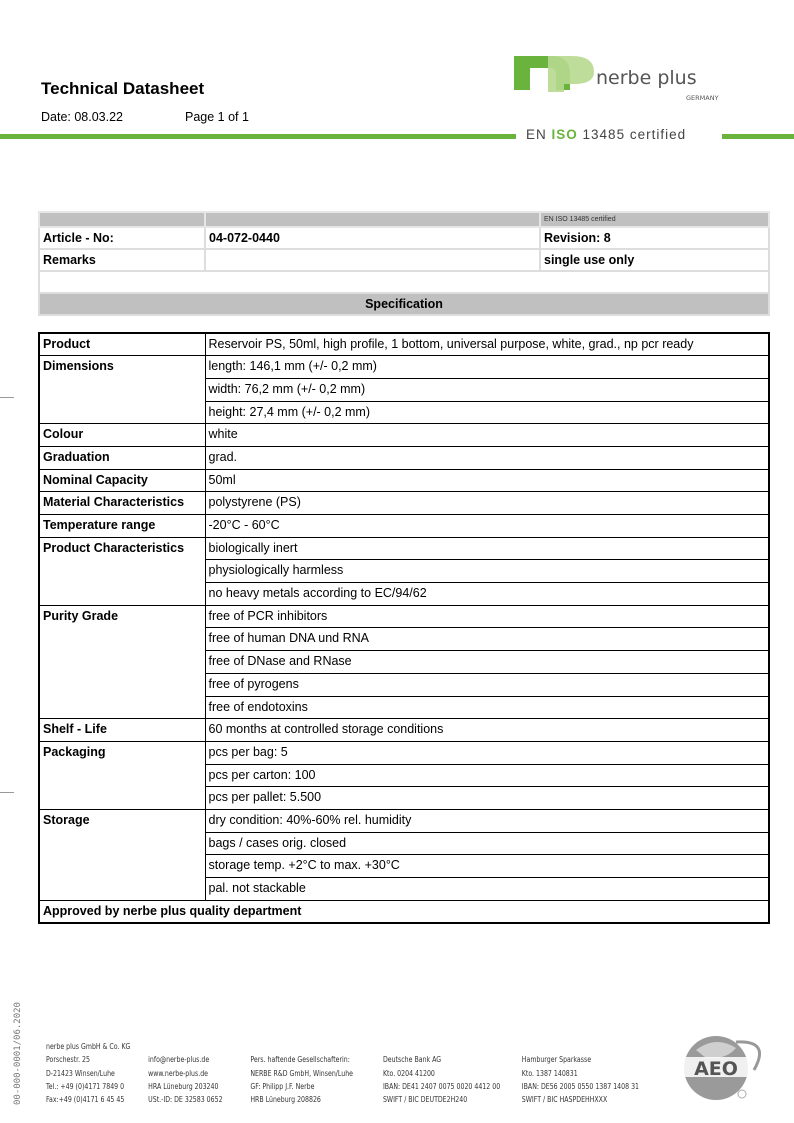  I want to click on spec-value: biologically inert, so click(487, 548).